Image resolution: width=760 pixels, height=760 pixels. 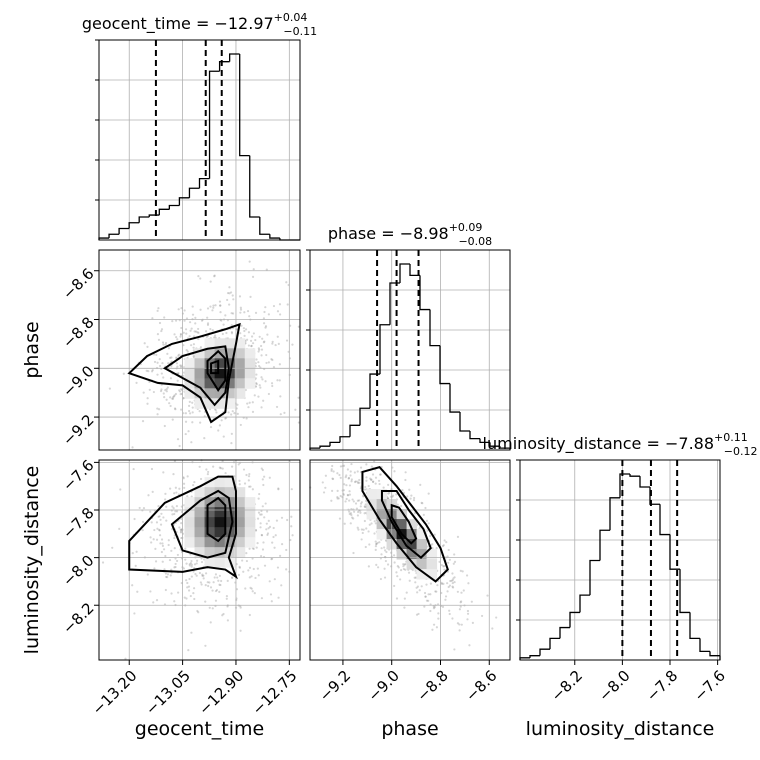 I want to click on title-main: phase = −8.98, so click(x=388, y=233).